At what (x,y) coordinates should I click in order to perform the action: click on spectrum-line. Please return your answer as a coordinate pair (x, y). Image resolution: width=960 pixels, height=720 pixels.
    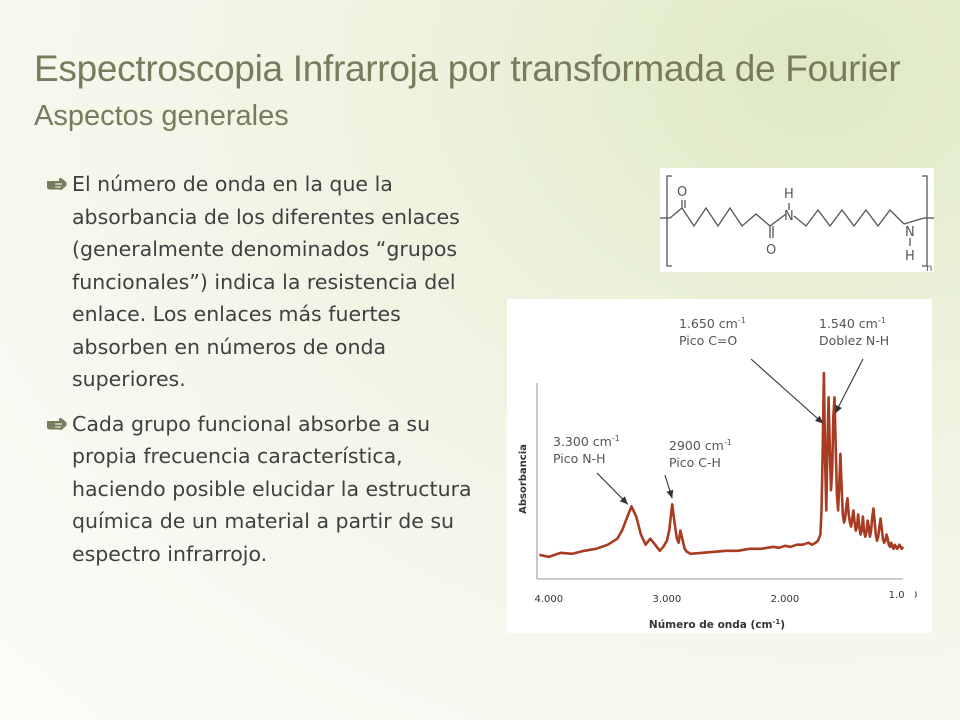
    Looking at the image, I should click on (722, 465).